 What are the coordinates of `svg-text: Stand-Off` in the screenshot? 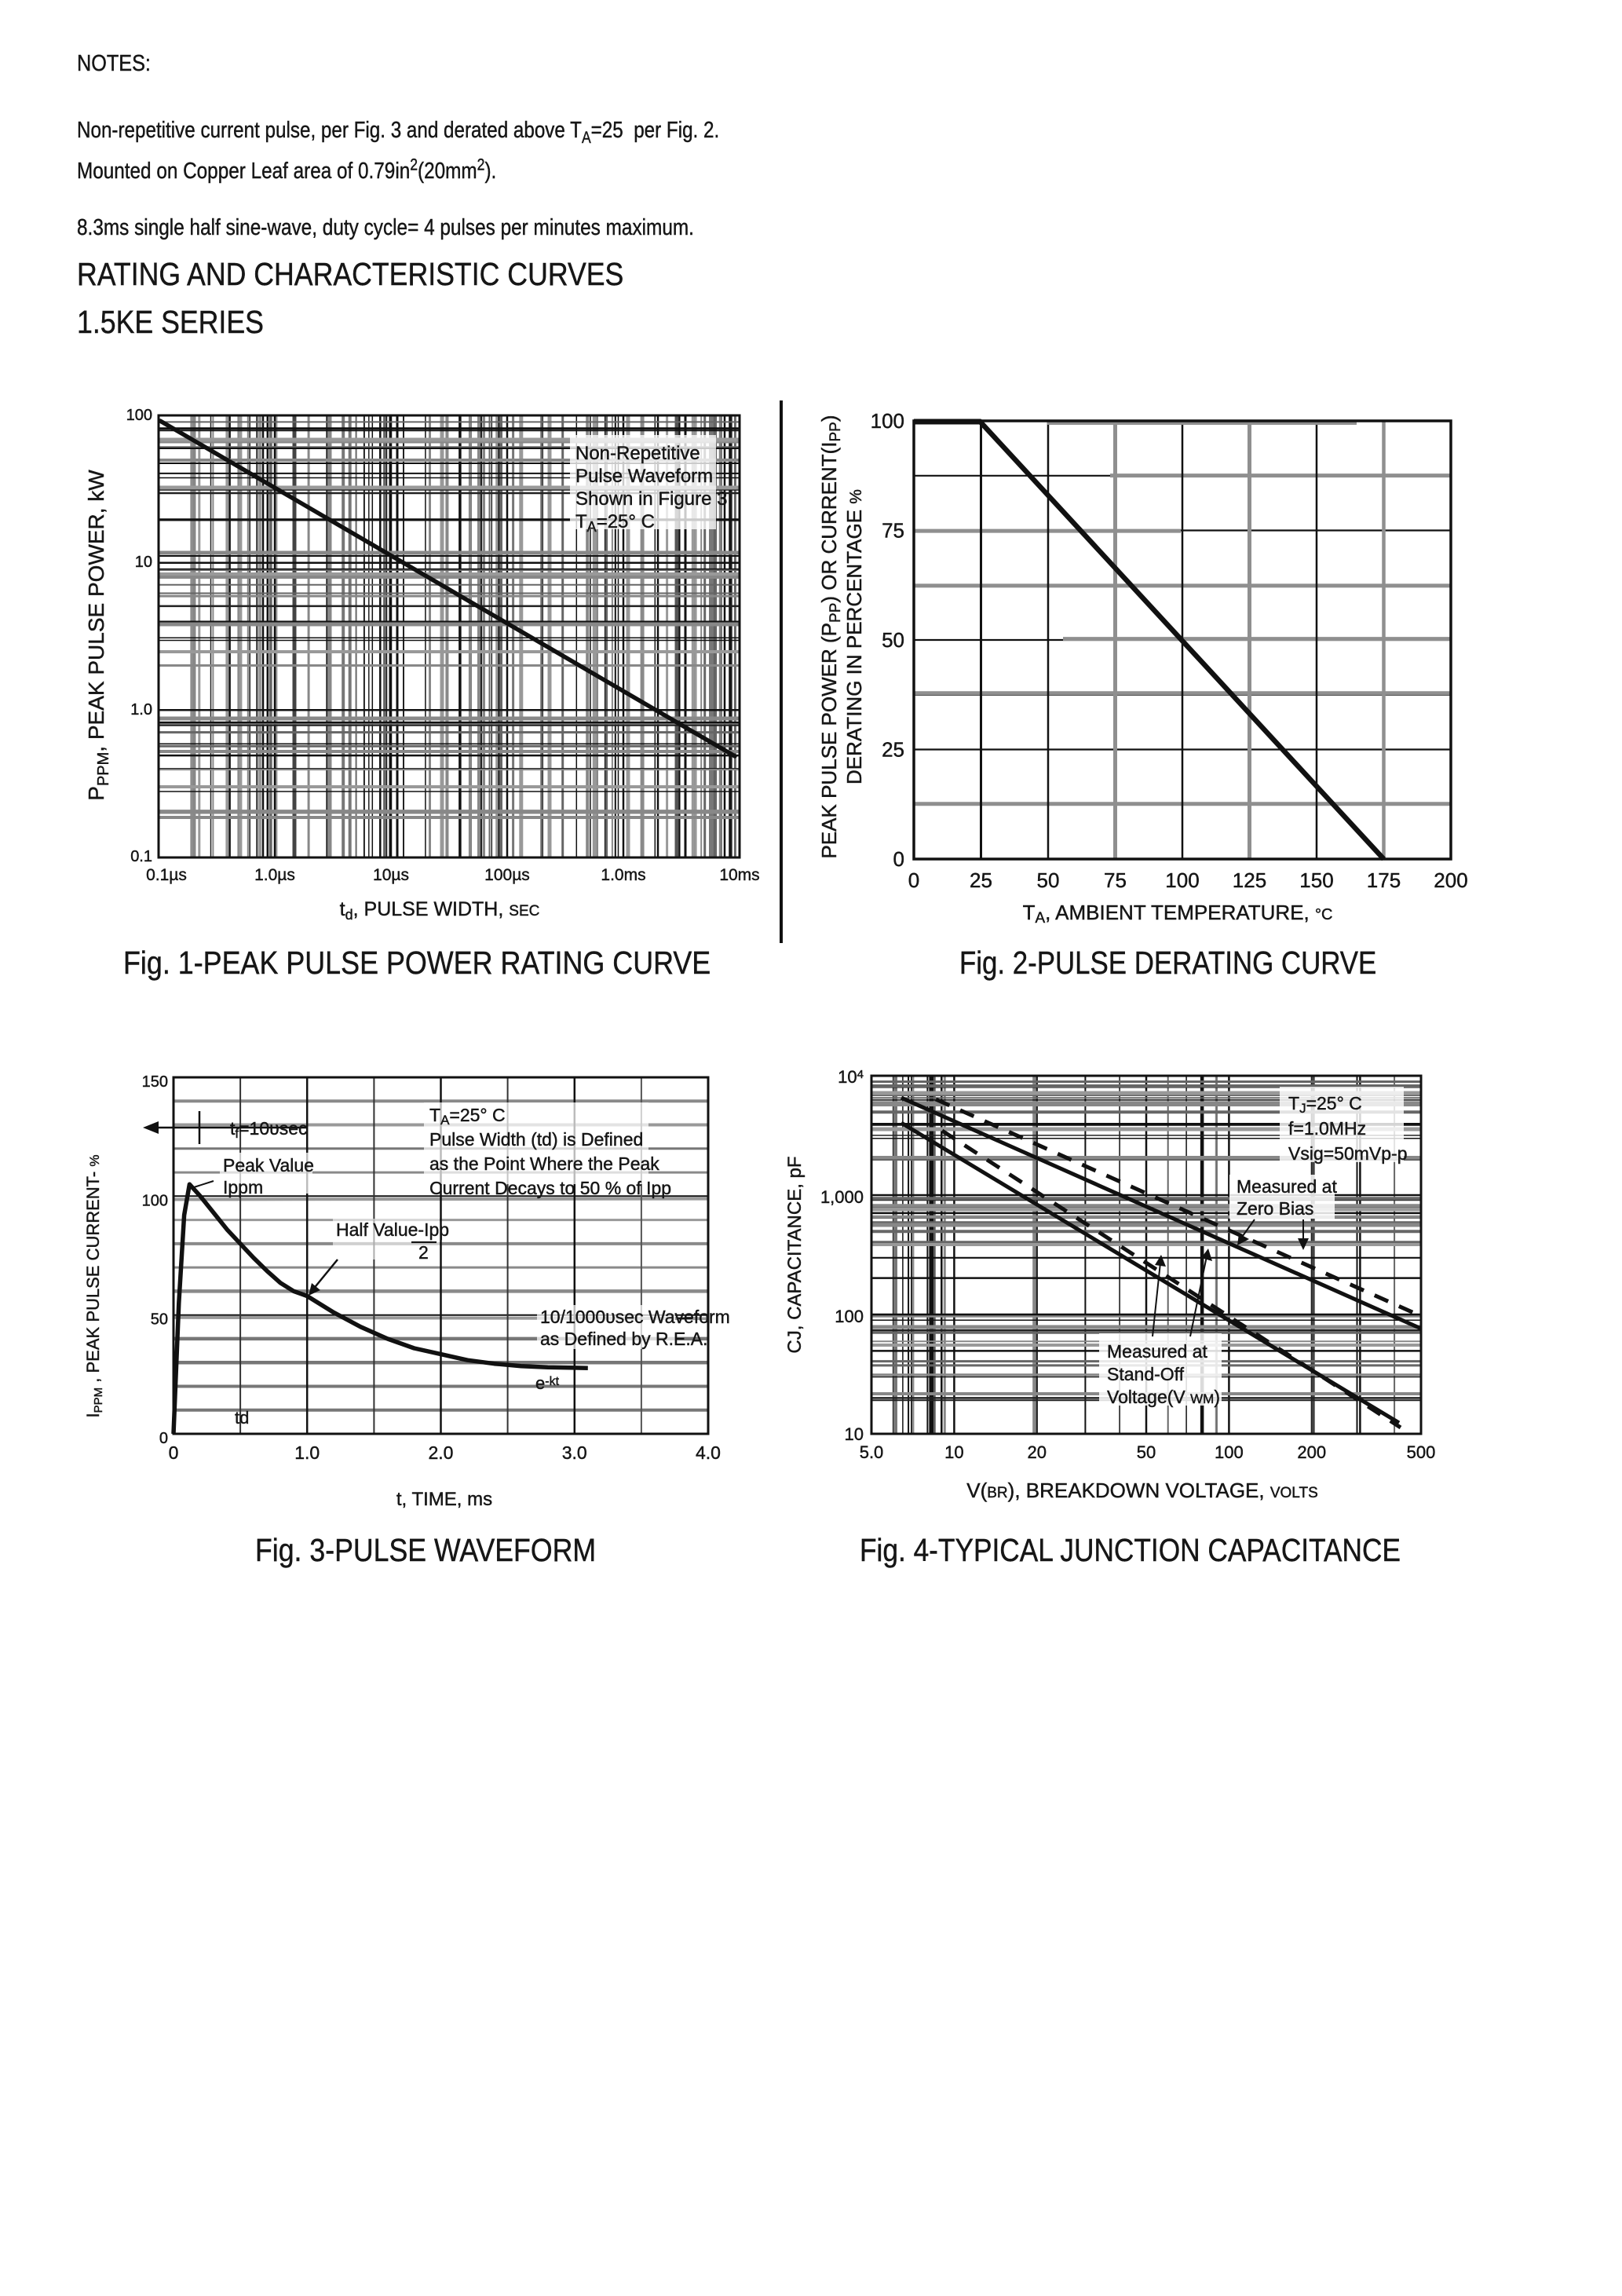 It's located at (1146, 1374).